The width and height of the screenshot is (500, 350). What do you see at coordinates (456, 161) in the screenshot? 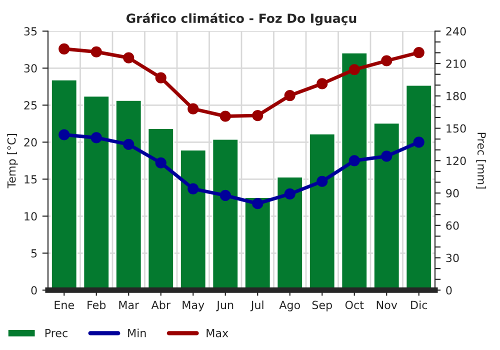
I see `y2-tick-label: 120` at bounding box center [456, 161].